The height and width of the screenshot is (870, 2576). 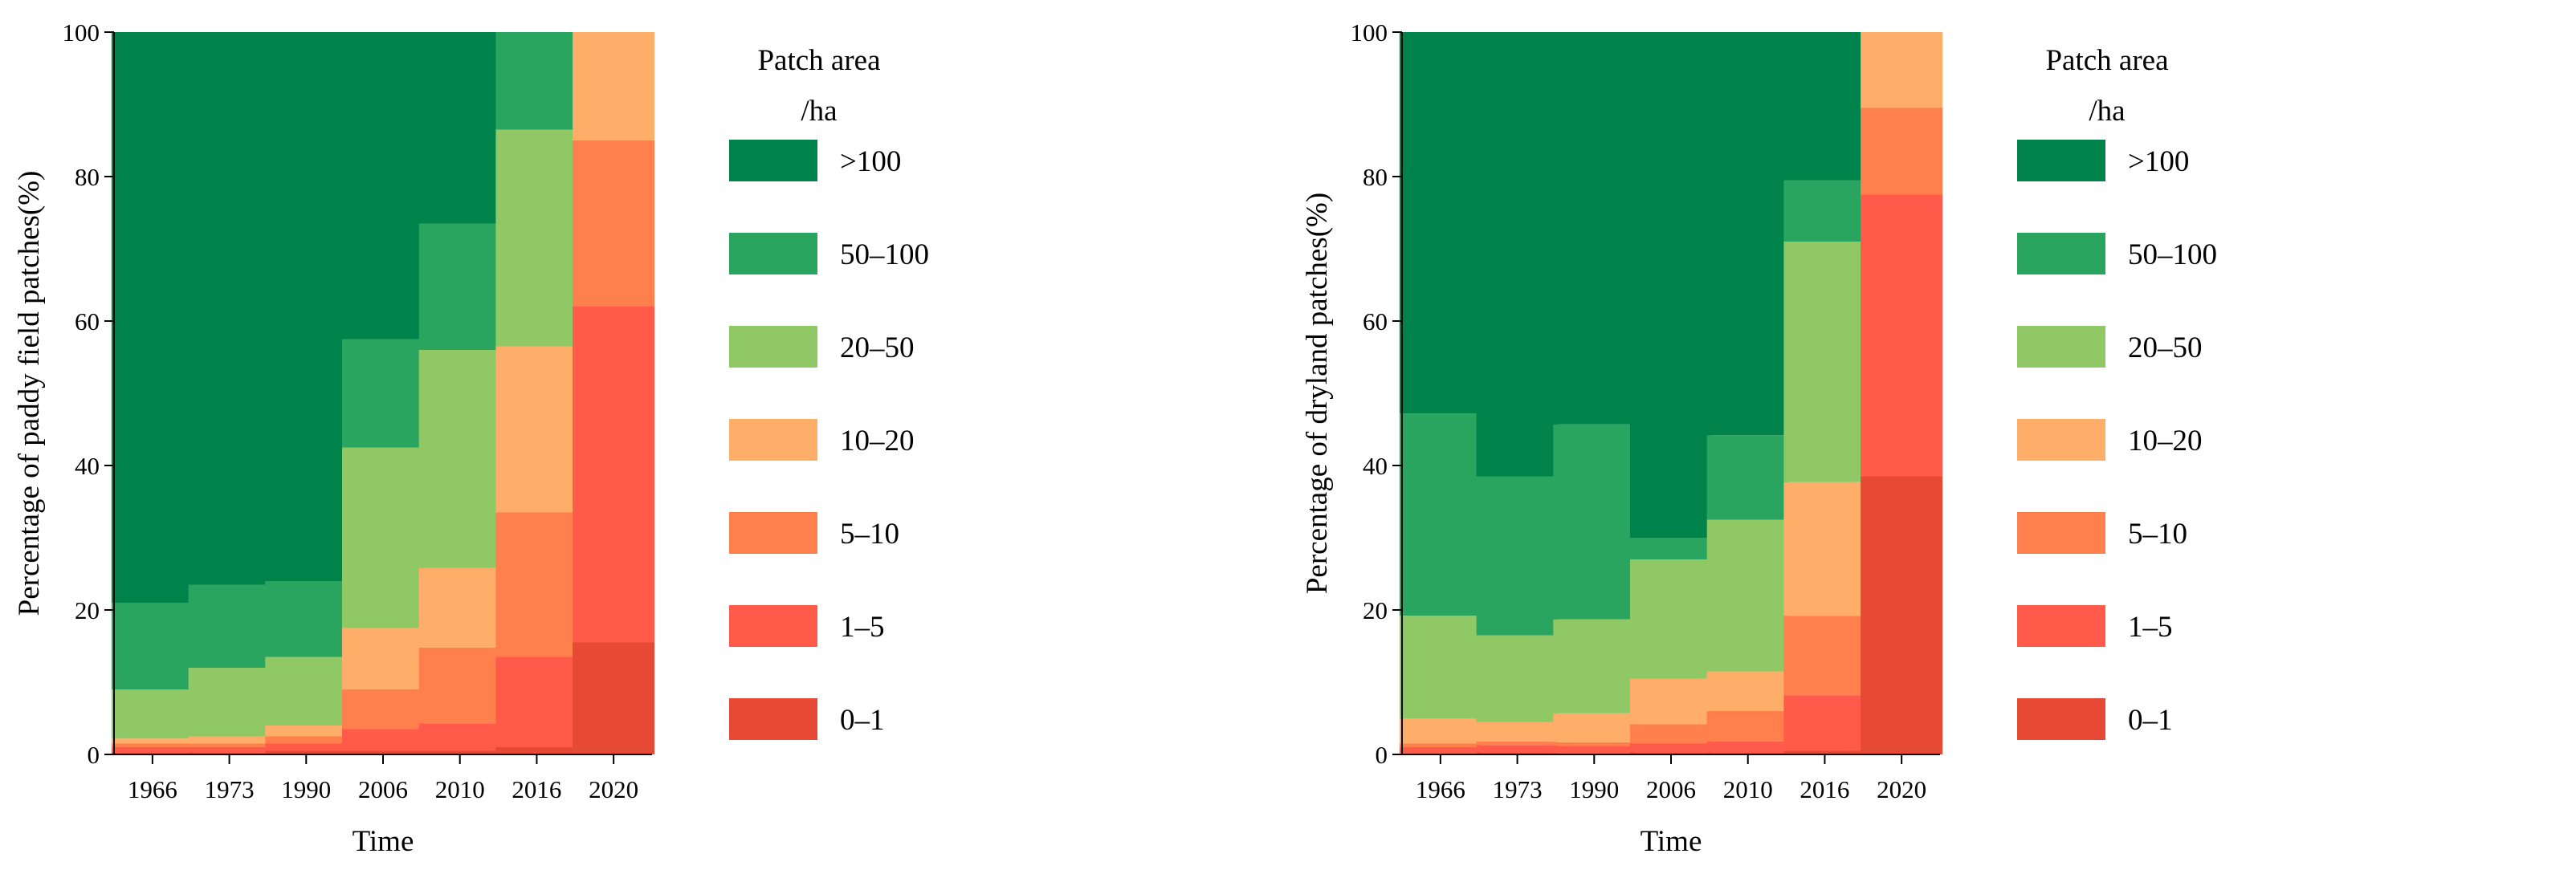 I want to click on dryland-legend-label-5: 50–100, so click(x=2172, y=254).